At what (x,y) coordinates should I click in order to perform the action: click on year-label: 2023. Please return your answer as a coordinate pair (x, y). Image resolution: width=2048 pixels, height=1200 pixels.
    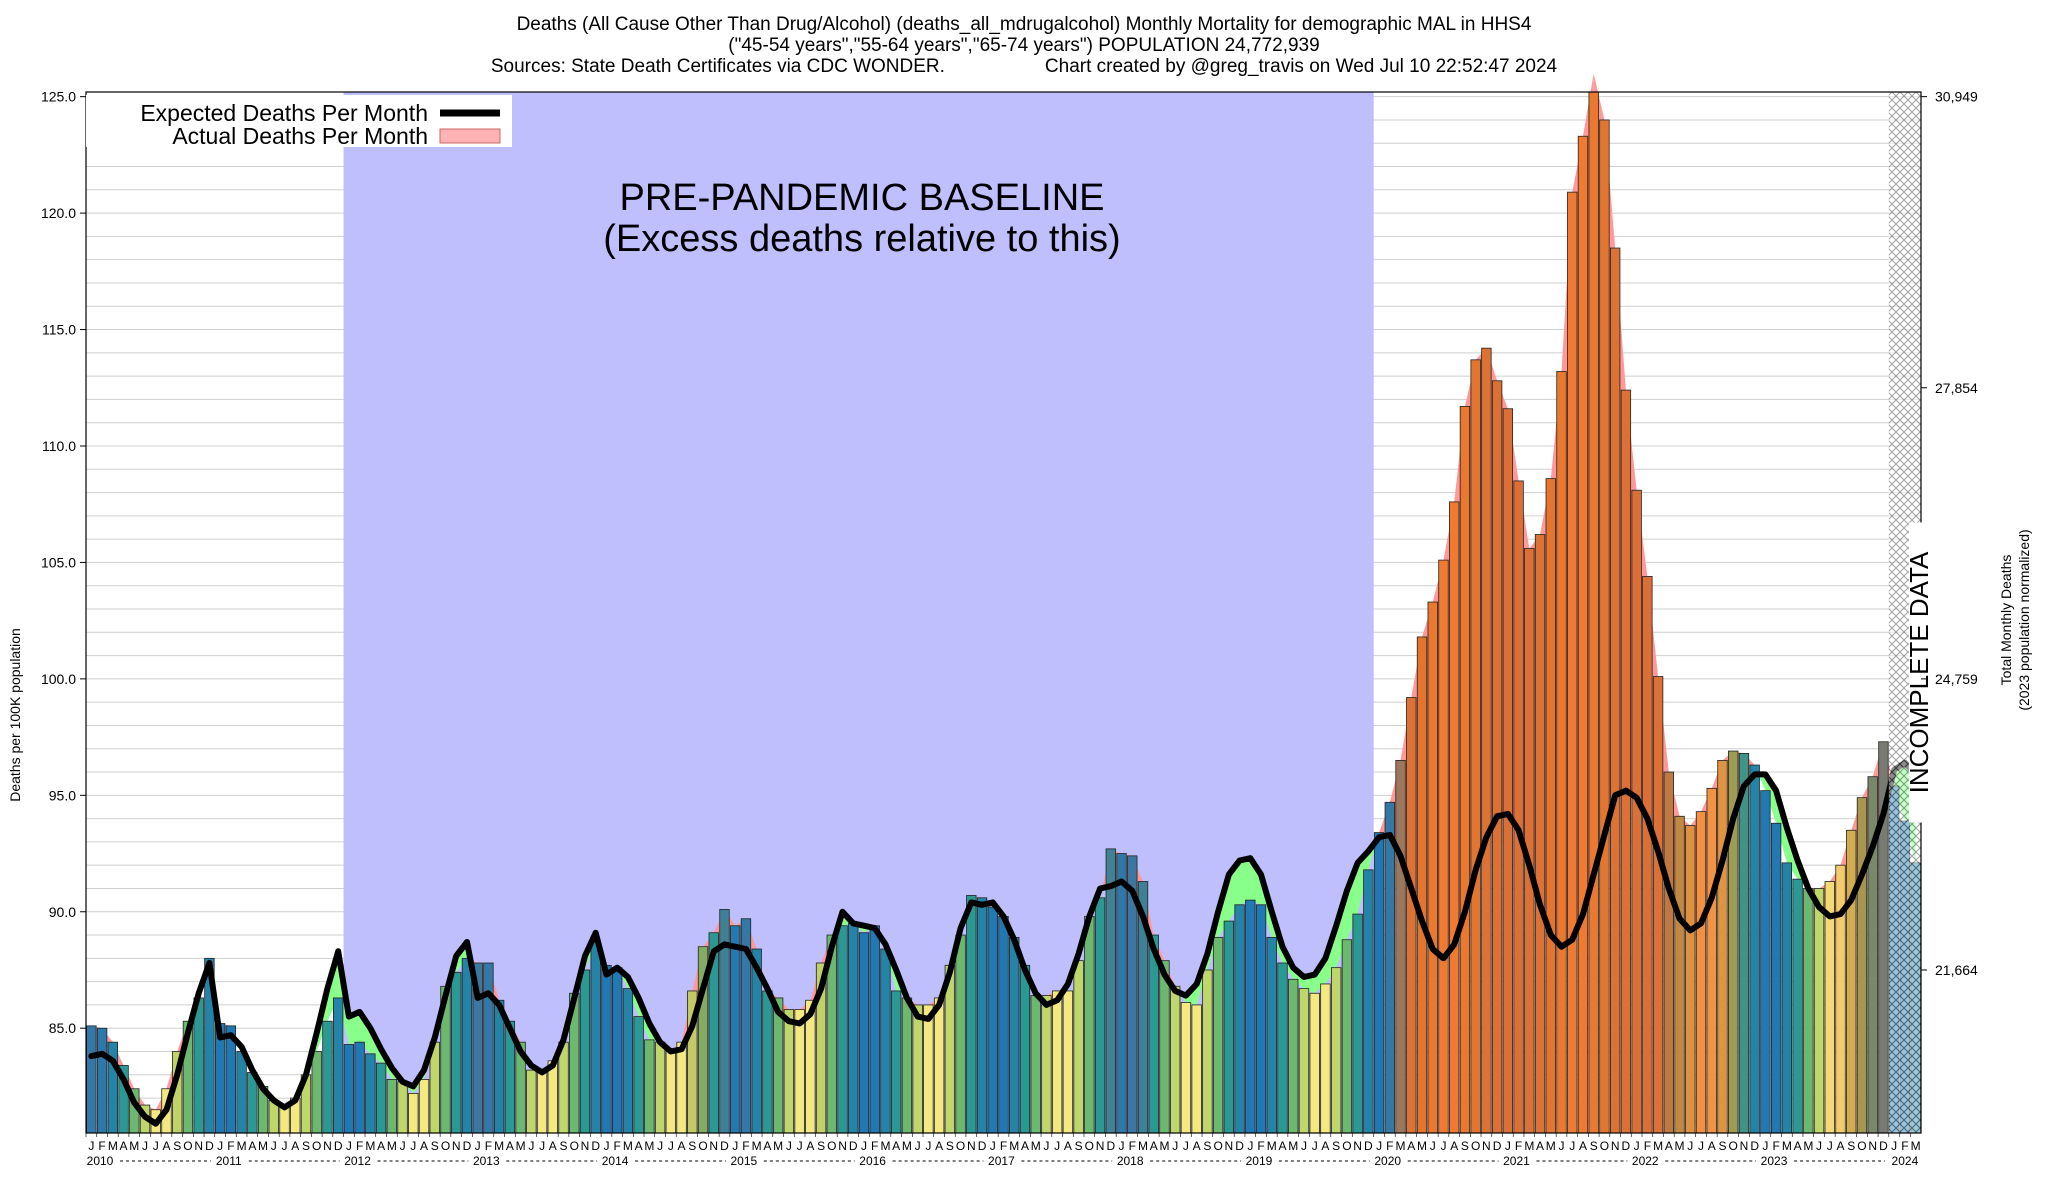
    Looking at the image, I should click on (1774, 1161).